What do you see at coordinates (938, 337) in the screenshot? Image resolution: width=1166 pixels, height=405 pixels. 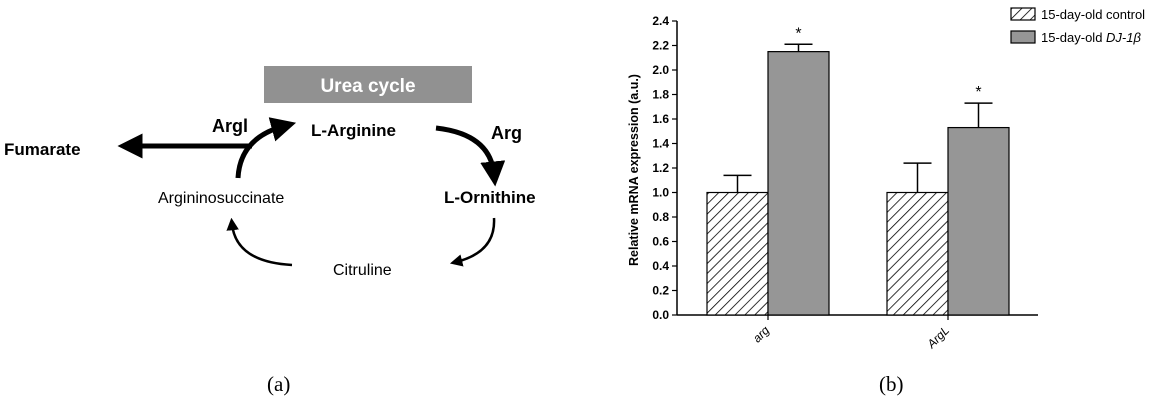 I see `x-tick-label: ArgL` at bounding box center [938, 337].